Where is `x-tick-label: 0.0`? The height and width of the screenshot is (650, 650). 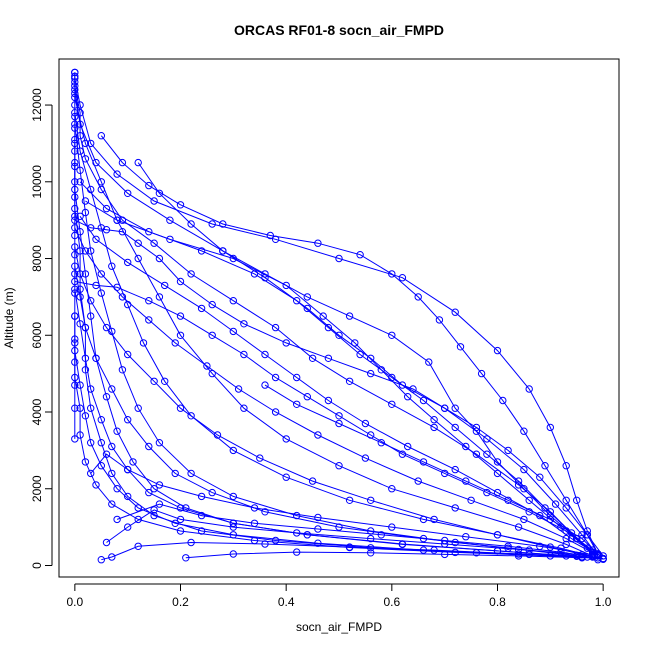
x-tick-label: 0.0 is located at coordinates (75, 602).